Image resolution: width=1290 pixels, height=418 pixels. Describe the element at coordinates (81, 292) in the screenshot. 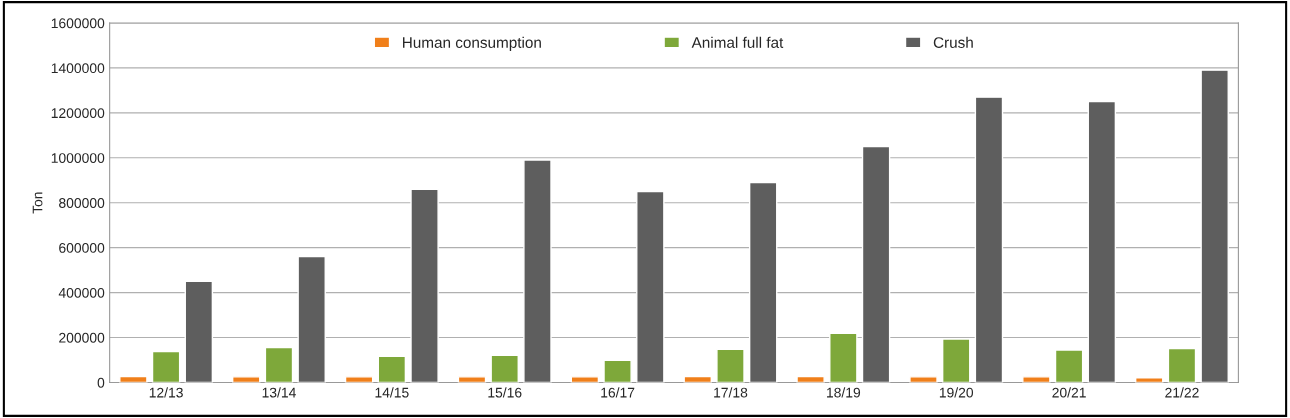

I see `y-tick-label: 400000` at that location.